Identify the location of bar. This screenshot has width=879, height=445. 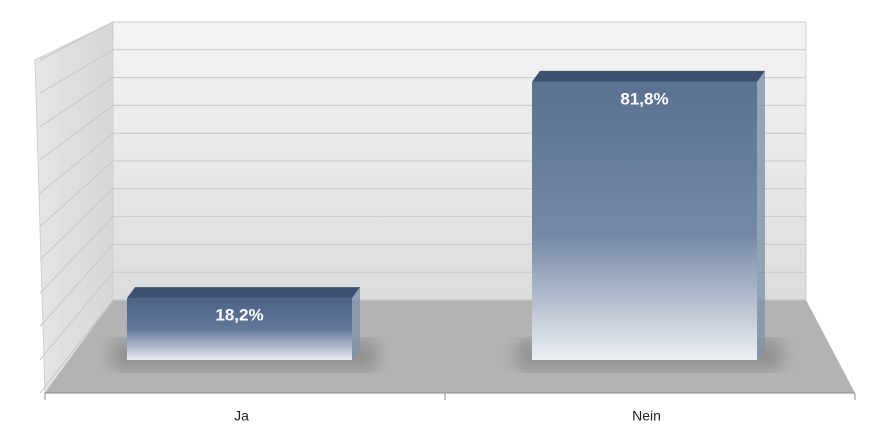
(243, 323).